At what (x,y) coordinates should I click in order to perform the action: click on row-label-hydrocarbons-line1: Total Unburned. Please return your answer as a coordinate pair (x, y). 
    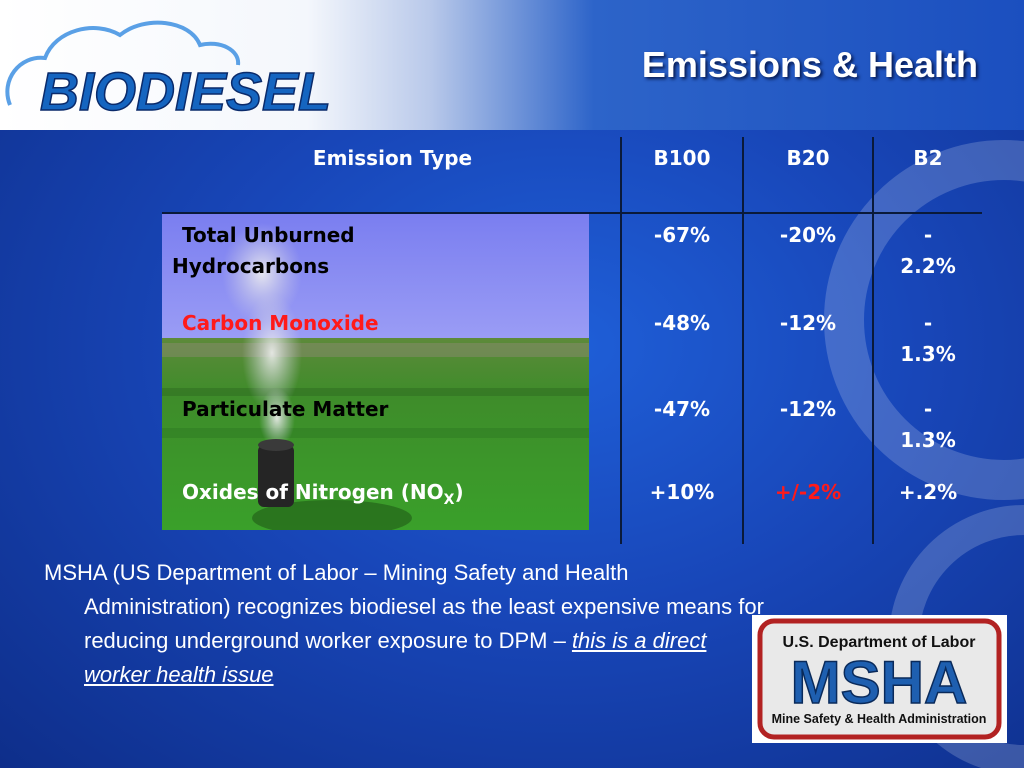
    Looking at the image, I should click on (268, 235).